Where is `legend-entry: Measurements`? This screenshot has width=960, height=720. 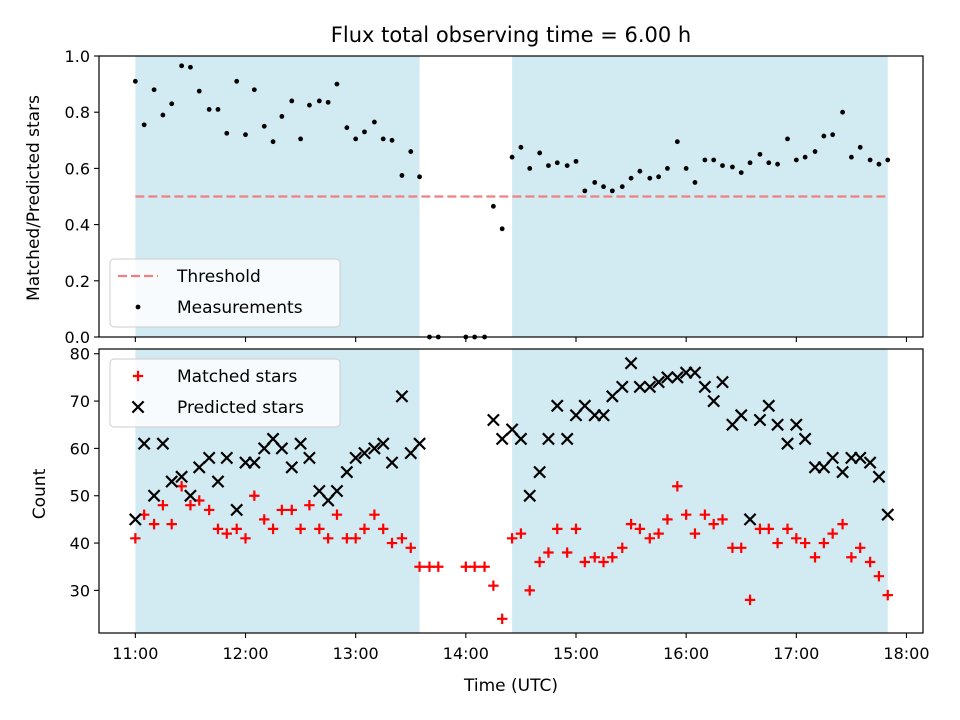 legend-entry: Measurements is located at coordinates (240, 308).